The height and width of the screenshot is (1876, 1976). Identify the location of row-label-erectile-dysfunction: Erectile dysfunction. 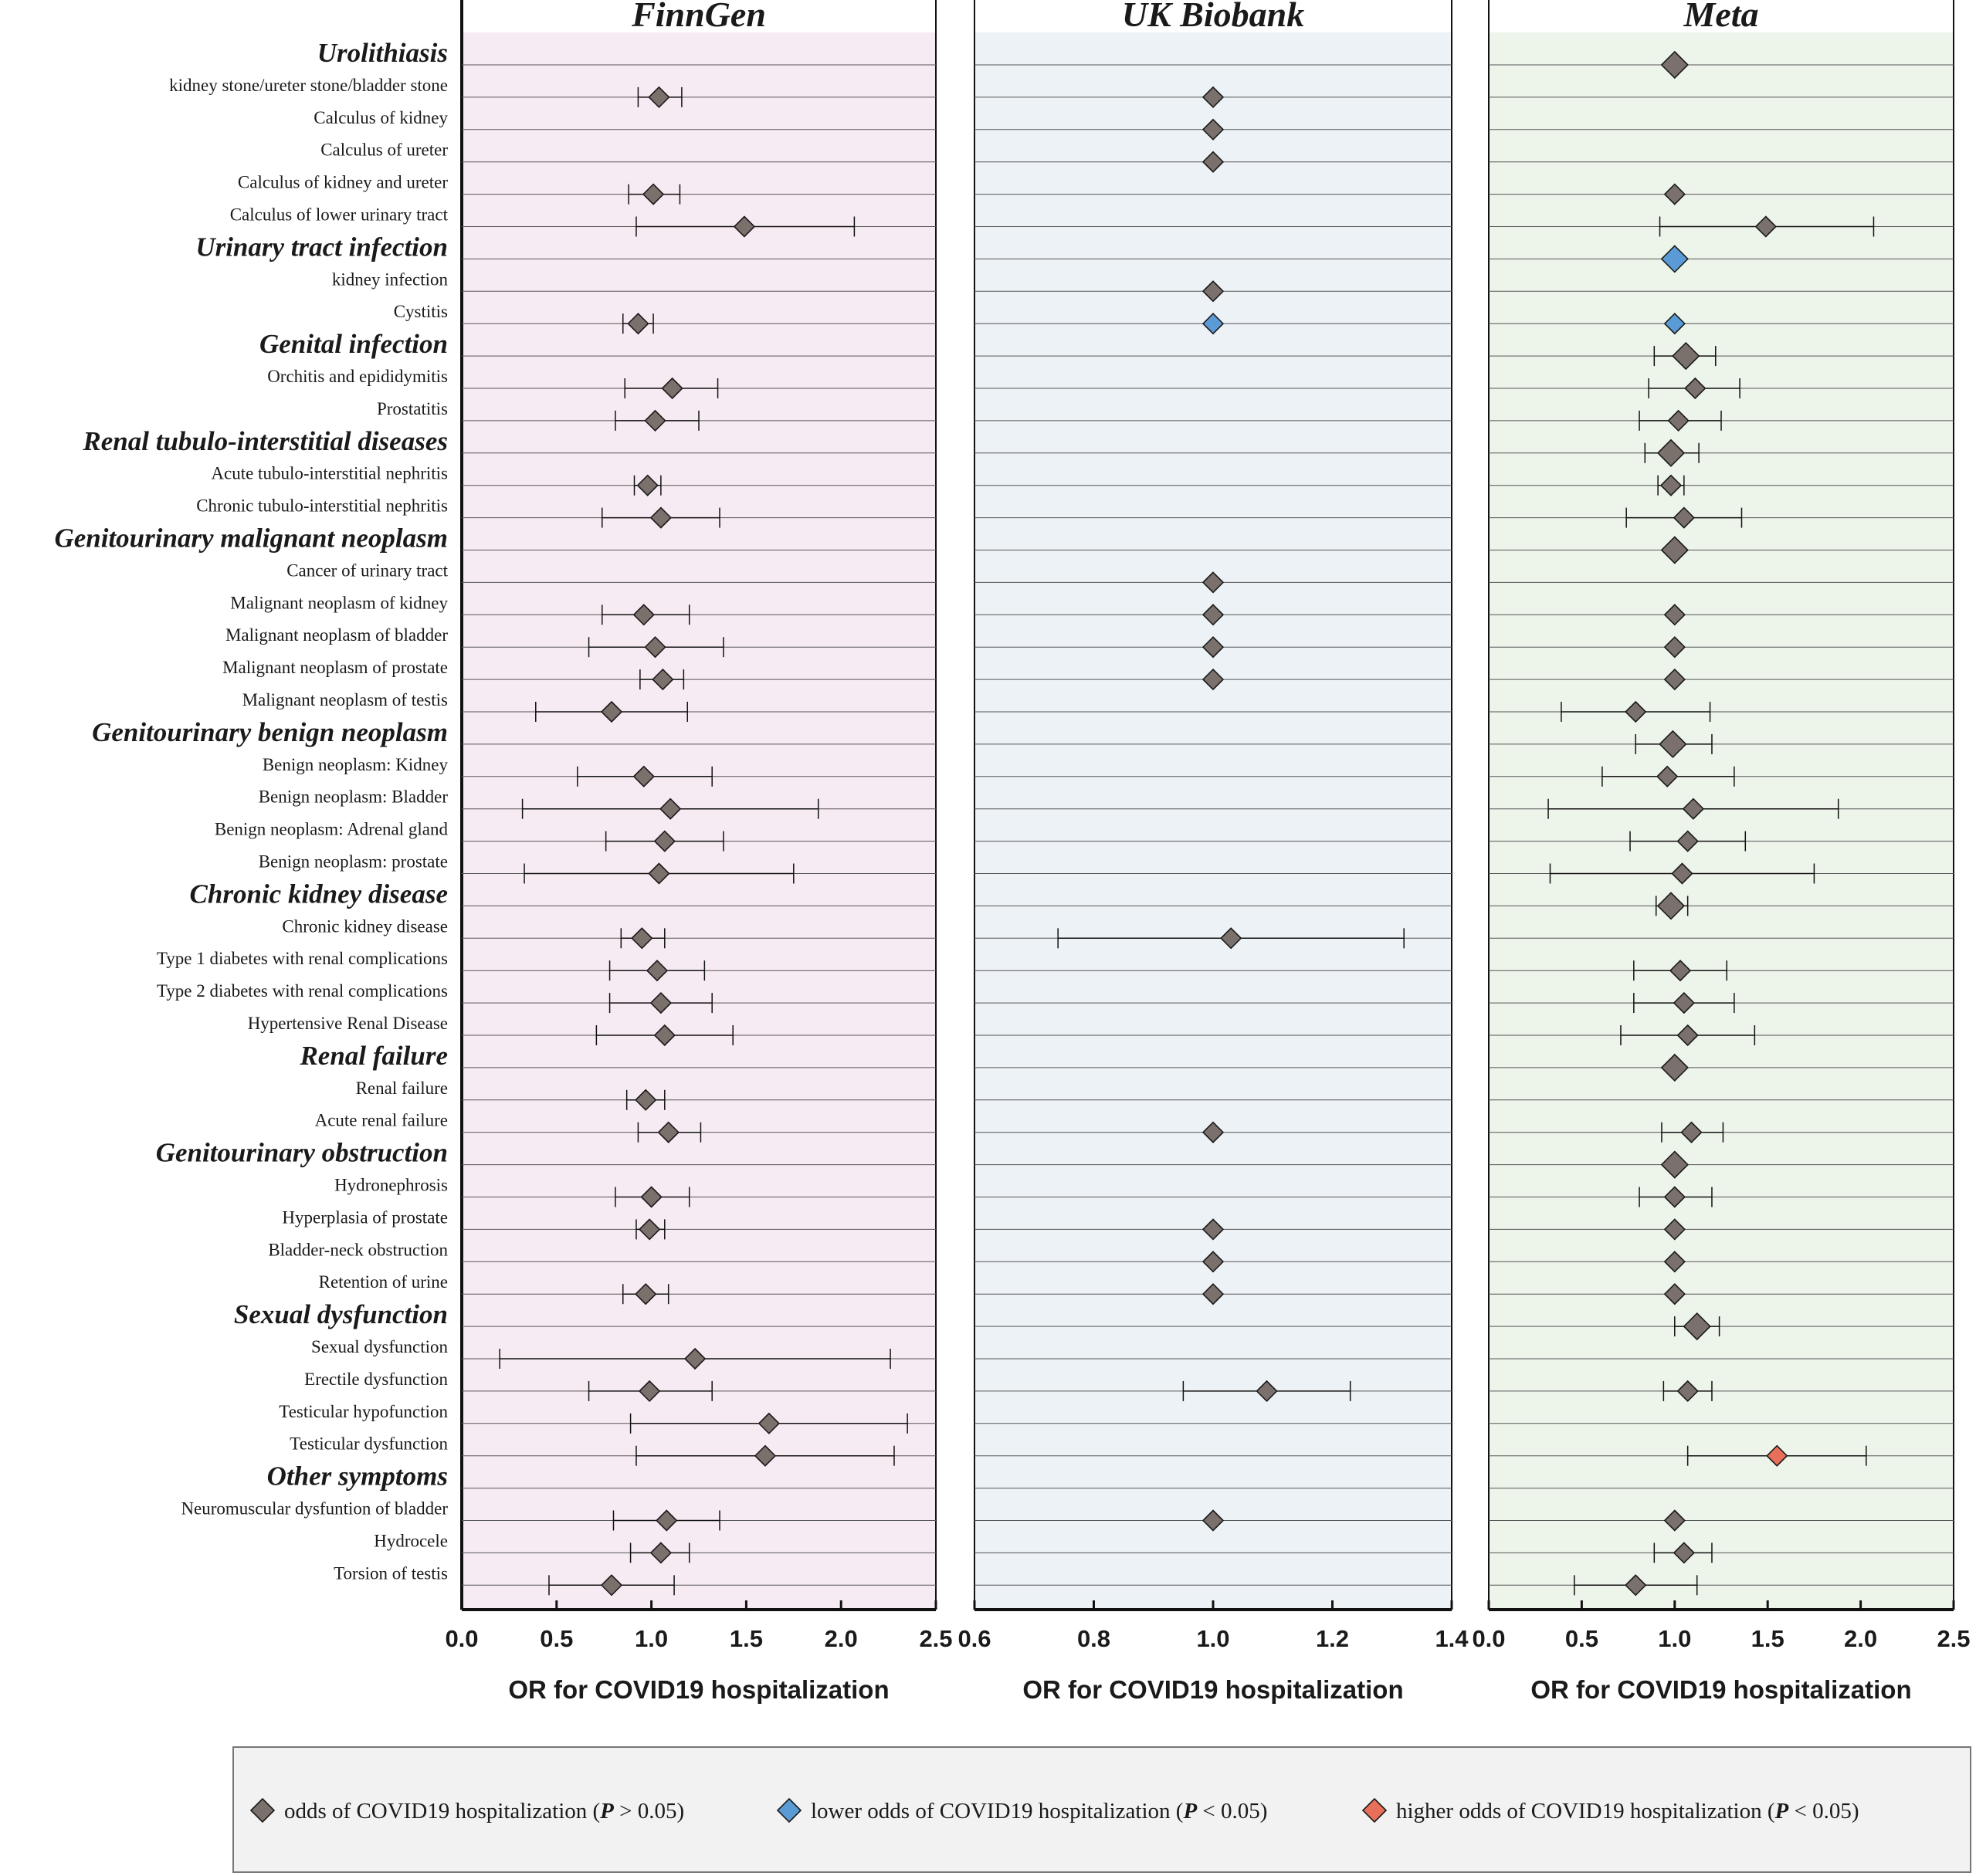
(376, 1379).